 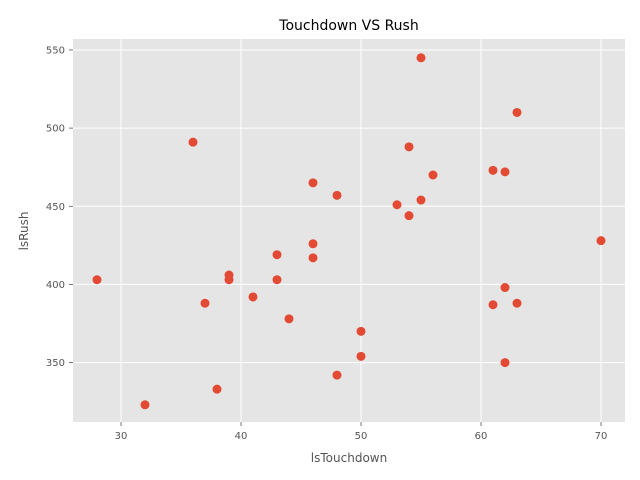 I want to click on y-tick-label: 350, so click(x=55, y=363).